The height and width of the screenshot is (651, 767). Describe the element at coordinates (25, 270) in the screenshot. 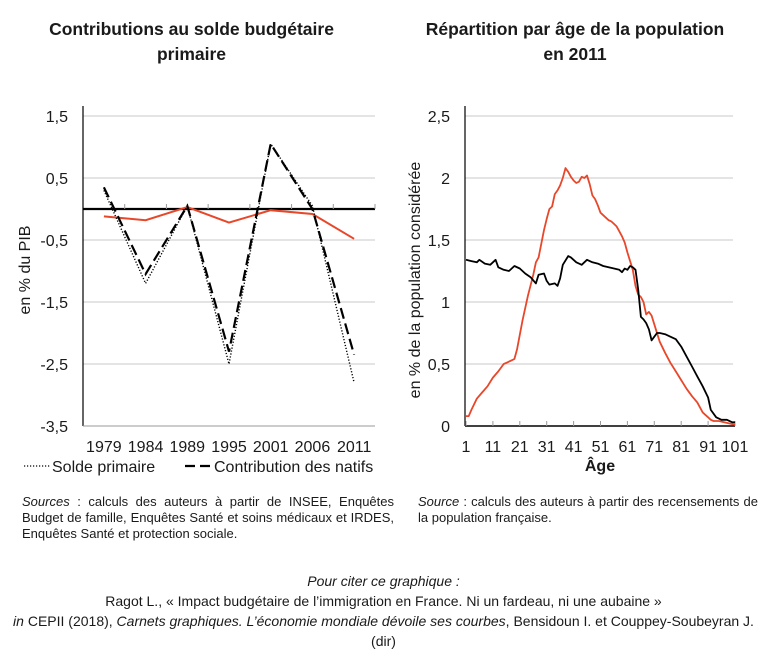

I see `left-y-axis-title: en % du PIB` at that location.